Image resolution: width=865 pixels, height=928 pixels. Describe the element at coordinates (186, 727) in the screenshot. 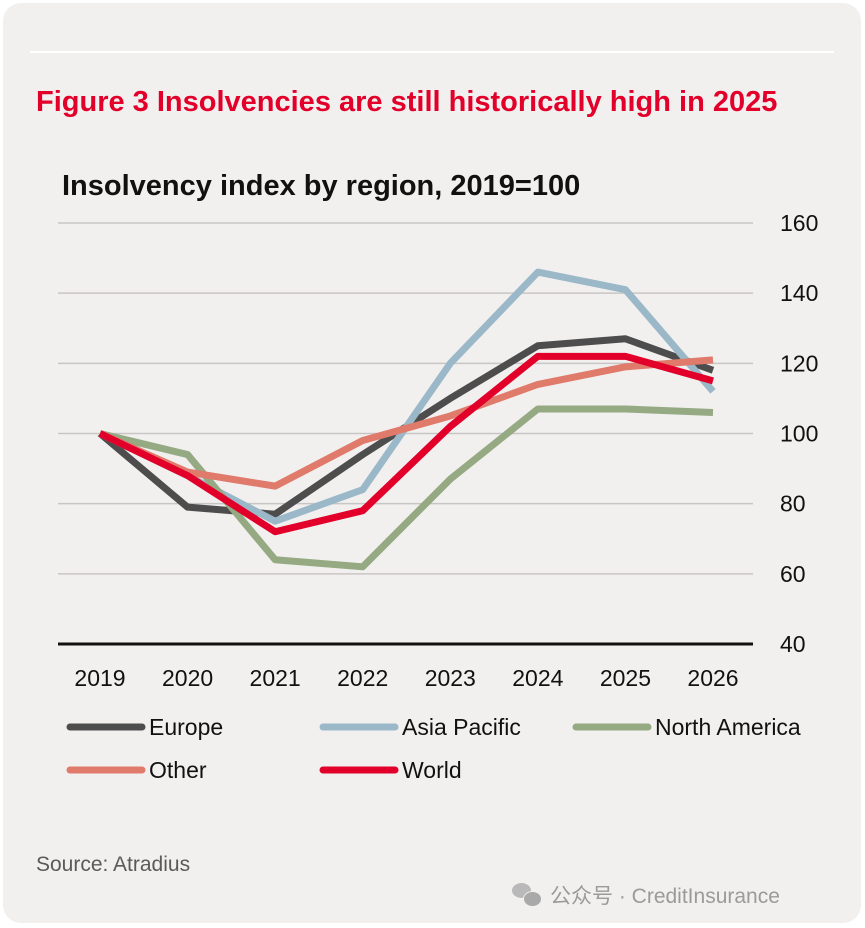

I see `legend-label-europe: Europe` at that location.